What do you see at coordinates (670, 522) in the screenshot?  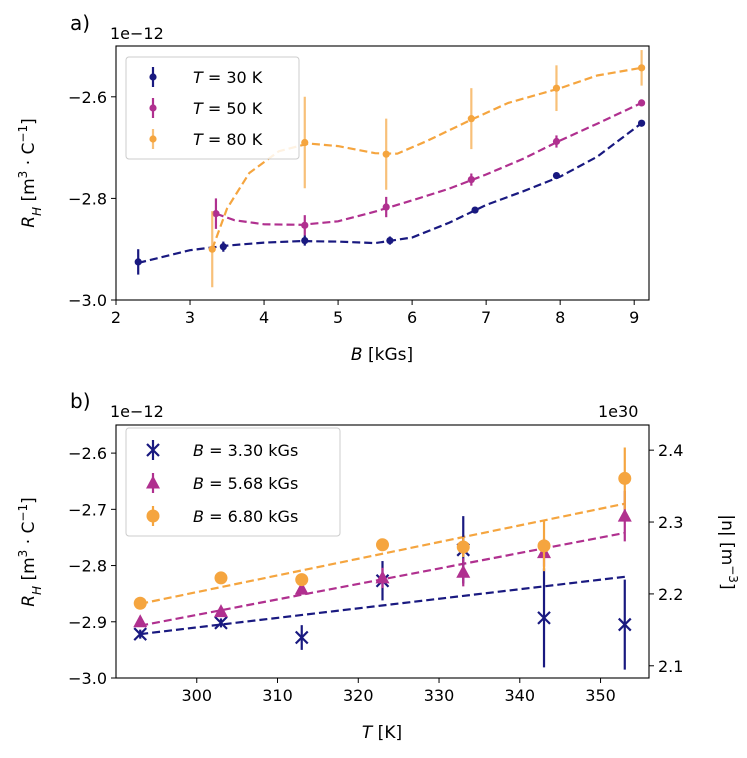 I see `right-y-tick-label: 2.3` at bounding box center [670, 522].